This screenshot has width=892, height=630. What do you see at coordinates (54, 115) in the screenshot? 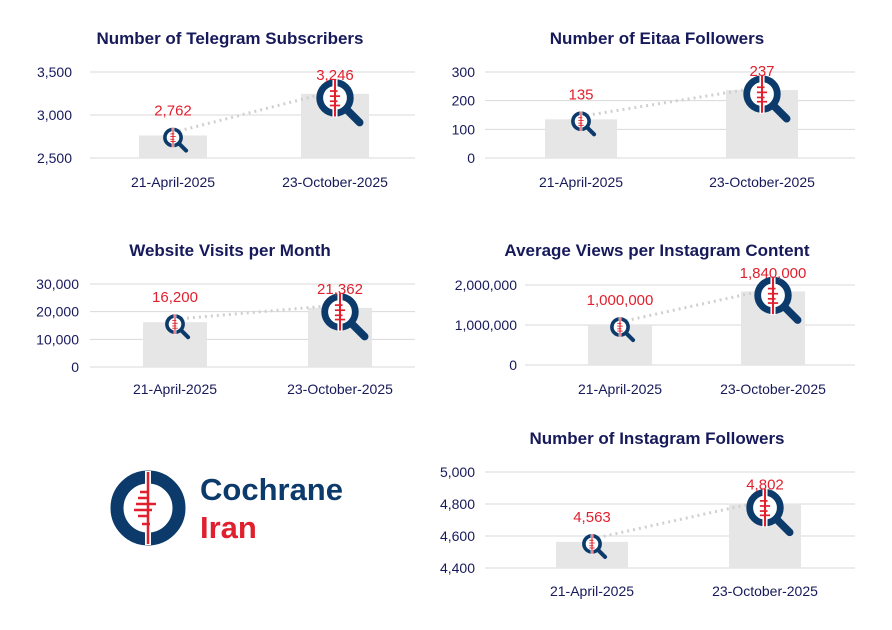
I see `y-tick-label: 3,000` at bounding box center [54, 115].